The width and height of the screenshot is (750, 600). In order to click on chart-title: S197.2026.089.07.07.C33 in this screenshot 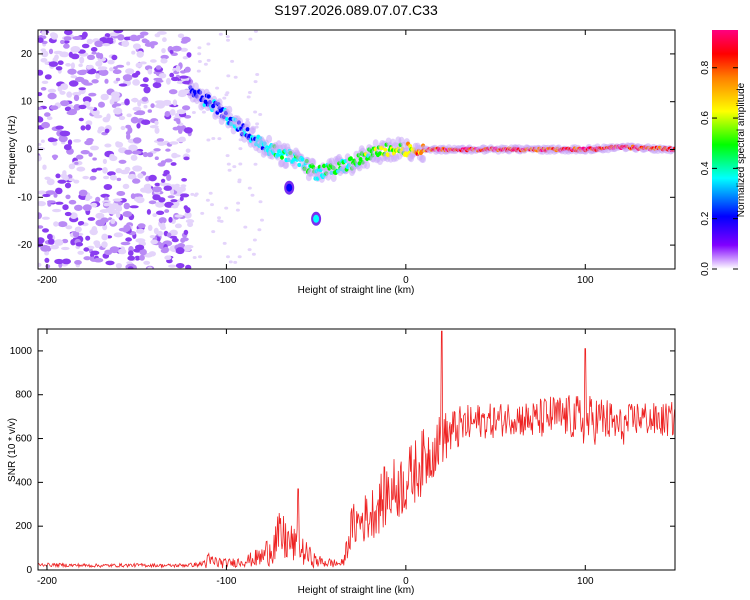, I will do `click(356, 10)`.